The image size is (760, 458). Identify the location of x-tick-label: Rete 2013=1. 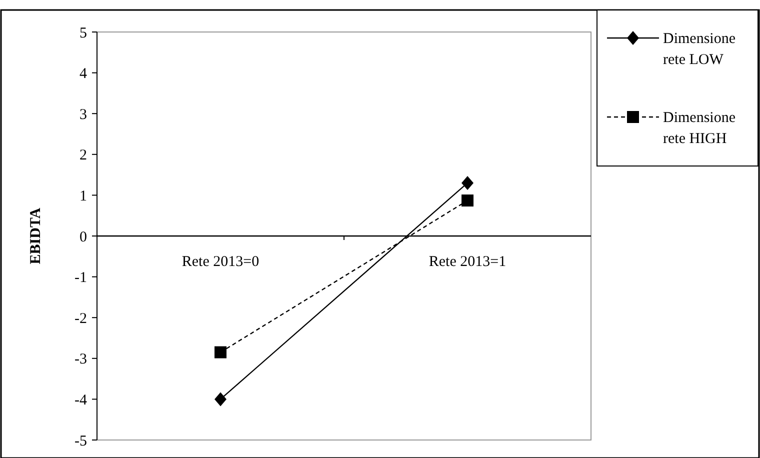
(467, 262).